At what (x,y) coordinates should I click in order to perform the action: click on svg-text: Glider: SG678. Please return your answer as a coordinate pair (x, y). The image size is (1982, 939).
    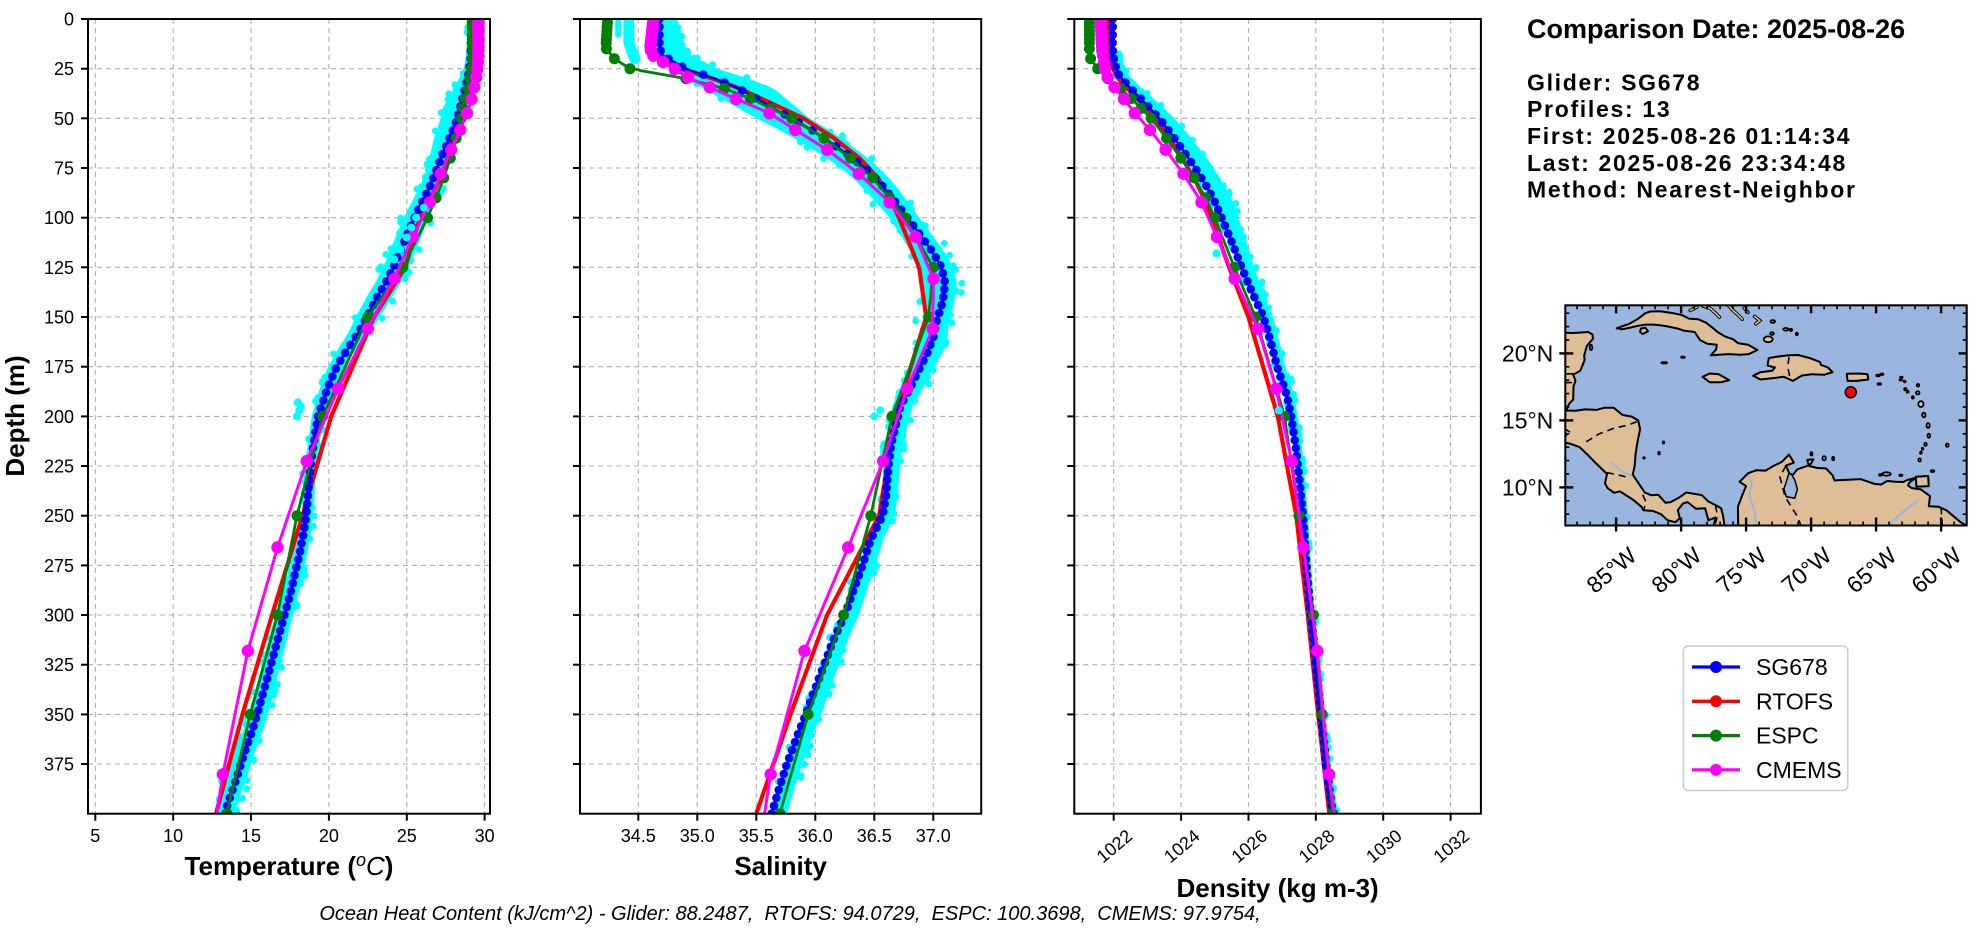
    Looking at the image, I should click on (1614, 82).